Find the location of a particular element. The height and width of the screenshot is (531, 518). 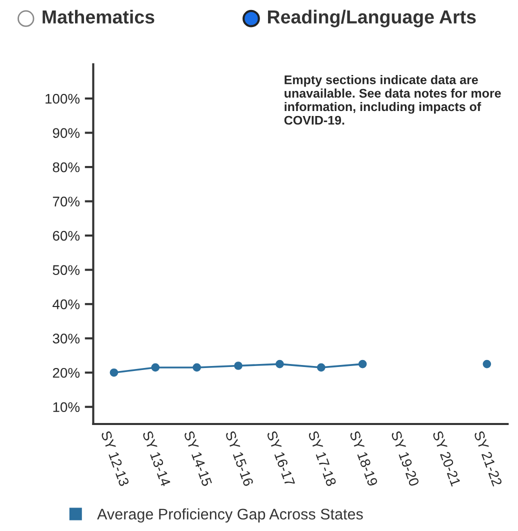

x-tick-label: SY 20-21 is located at coordinates (446, 458).